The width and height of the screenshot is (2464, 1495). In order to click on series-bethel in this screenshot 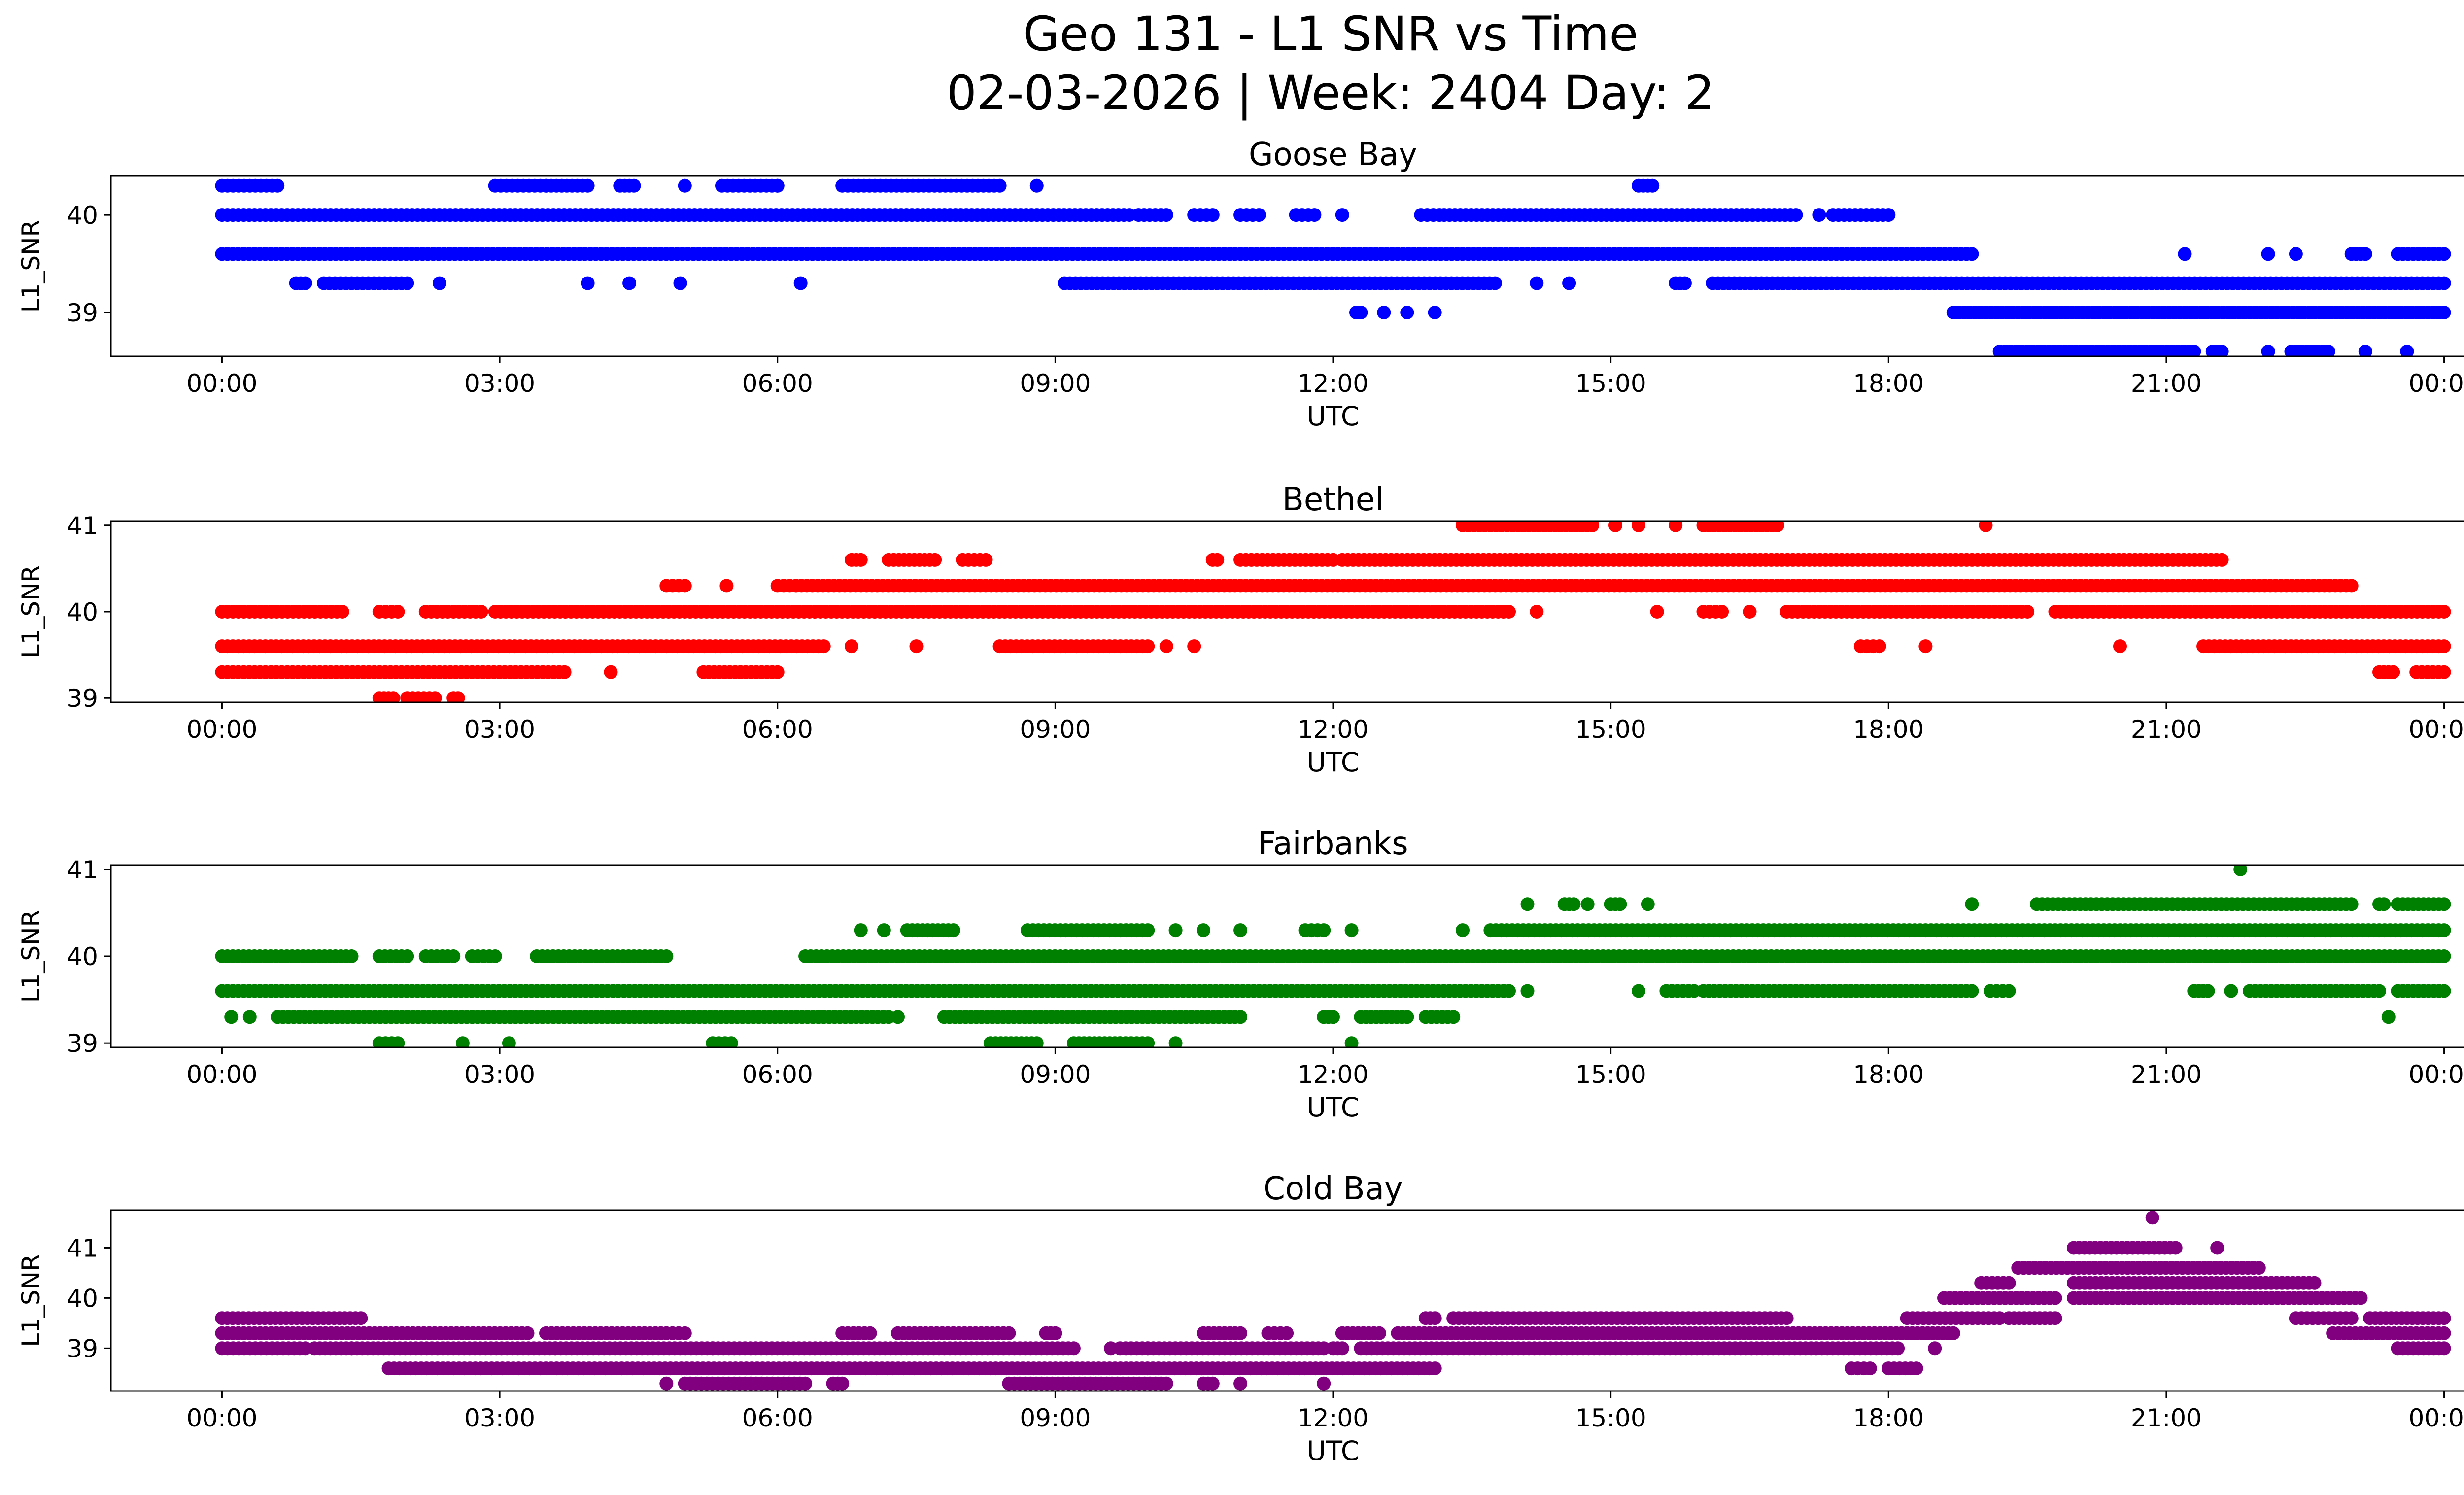, I will do `click(1333, 611)`.